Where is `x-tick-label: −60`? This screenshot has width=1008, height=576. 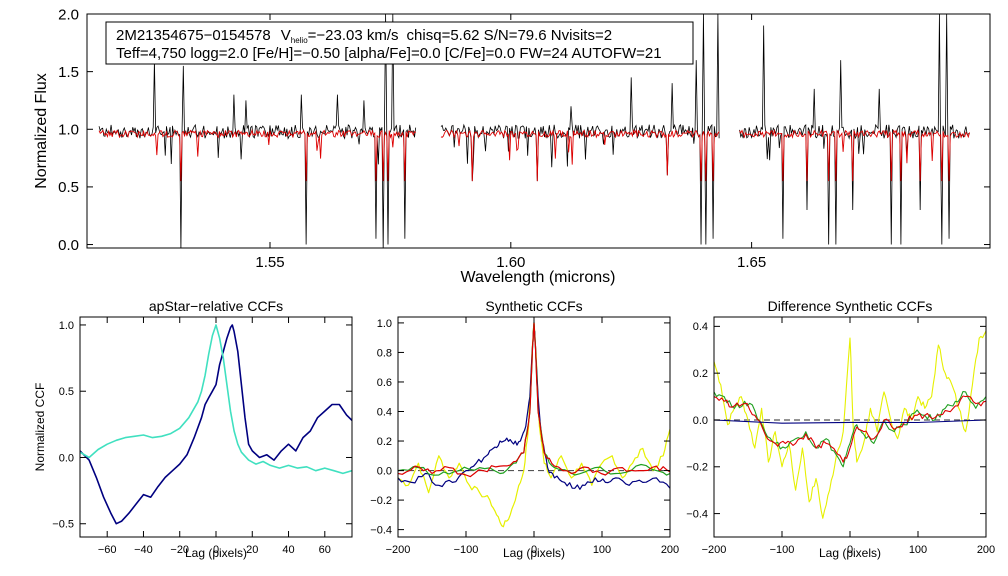
x-tick-label: −60 is located at coordinates (107, 550).